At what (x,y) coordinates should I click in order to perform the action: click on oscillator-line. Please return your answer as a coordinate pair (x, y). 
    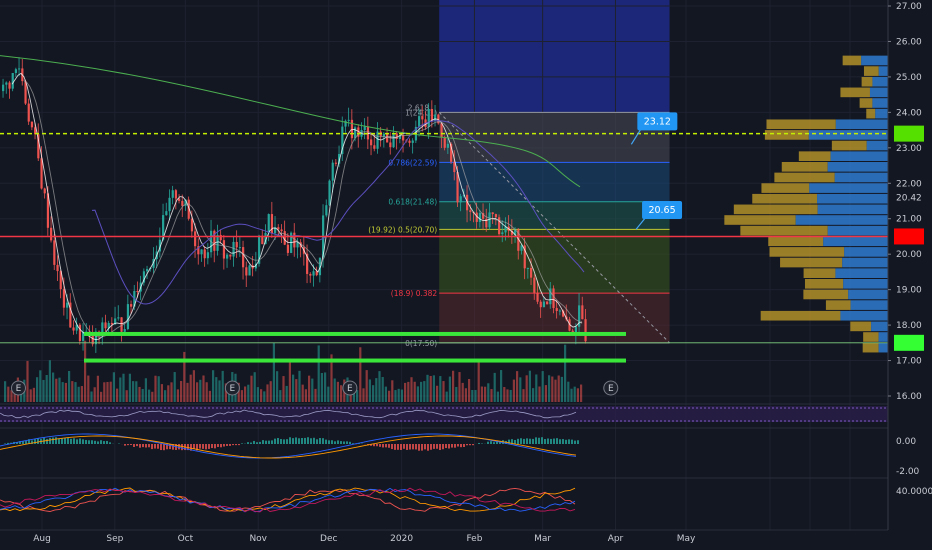
    Looking at the image, I should click on (288, 500).